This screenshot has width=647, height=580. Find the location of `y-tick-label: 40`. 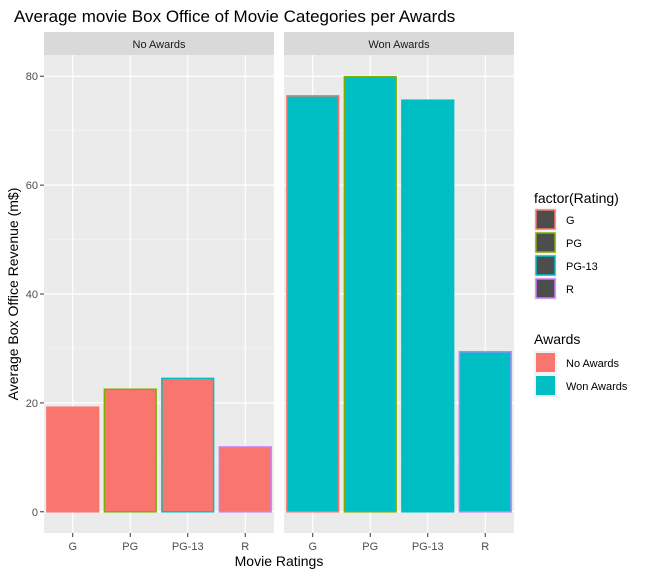

y-tick-label: 40 is located at coordinates (32, 295).